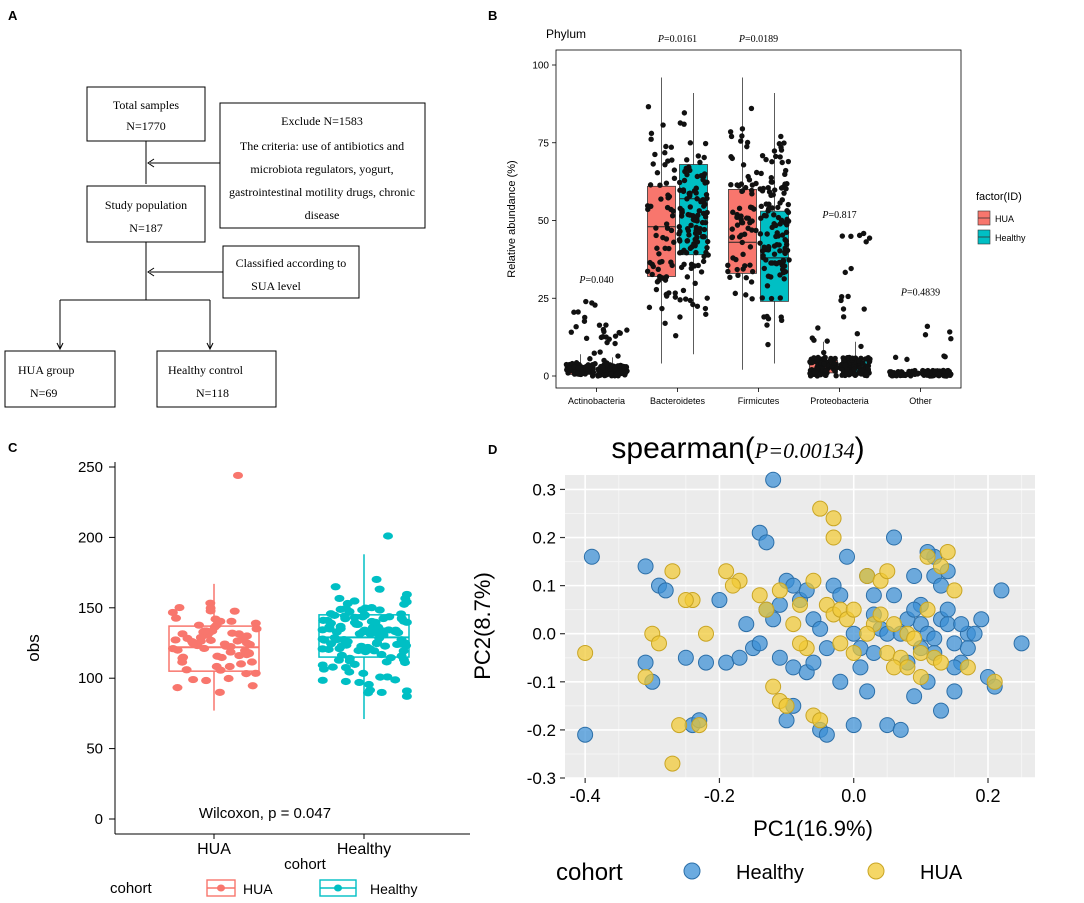 The image size is (1084, 903). I want to click on exclude-line-3: microbiota regulators, yogurt,, so click(321, 169).